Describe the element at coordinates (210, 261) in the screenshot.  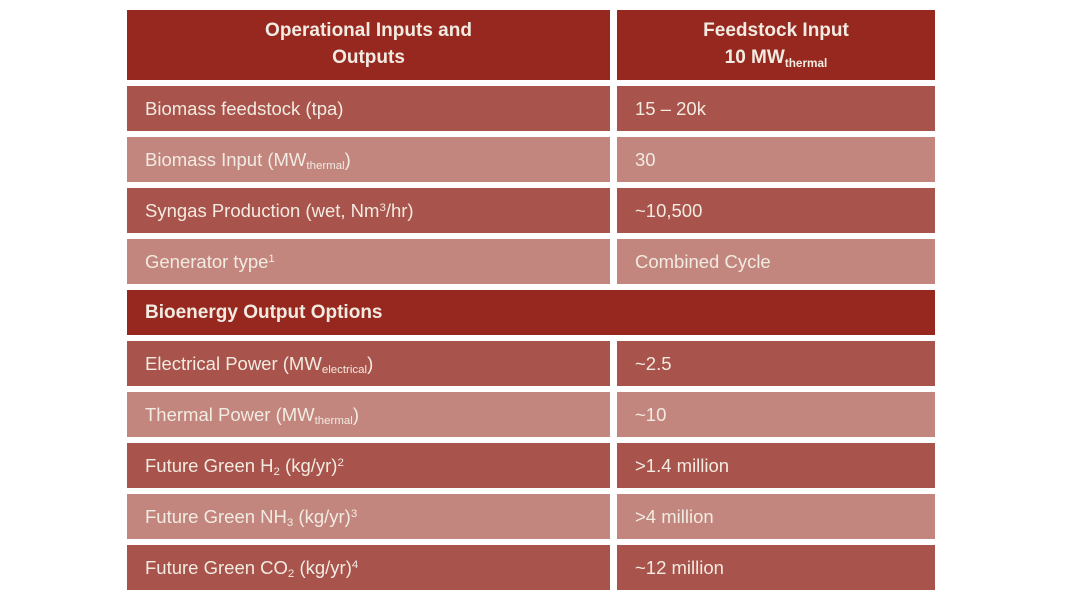
I see `row-label-text: Generator type1` at that location.